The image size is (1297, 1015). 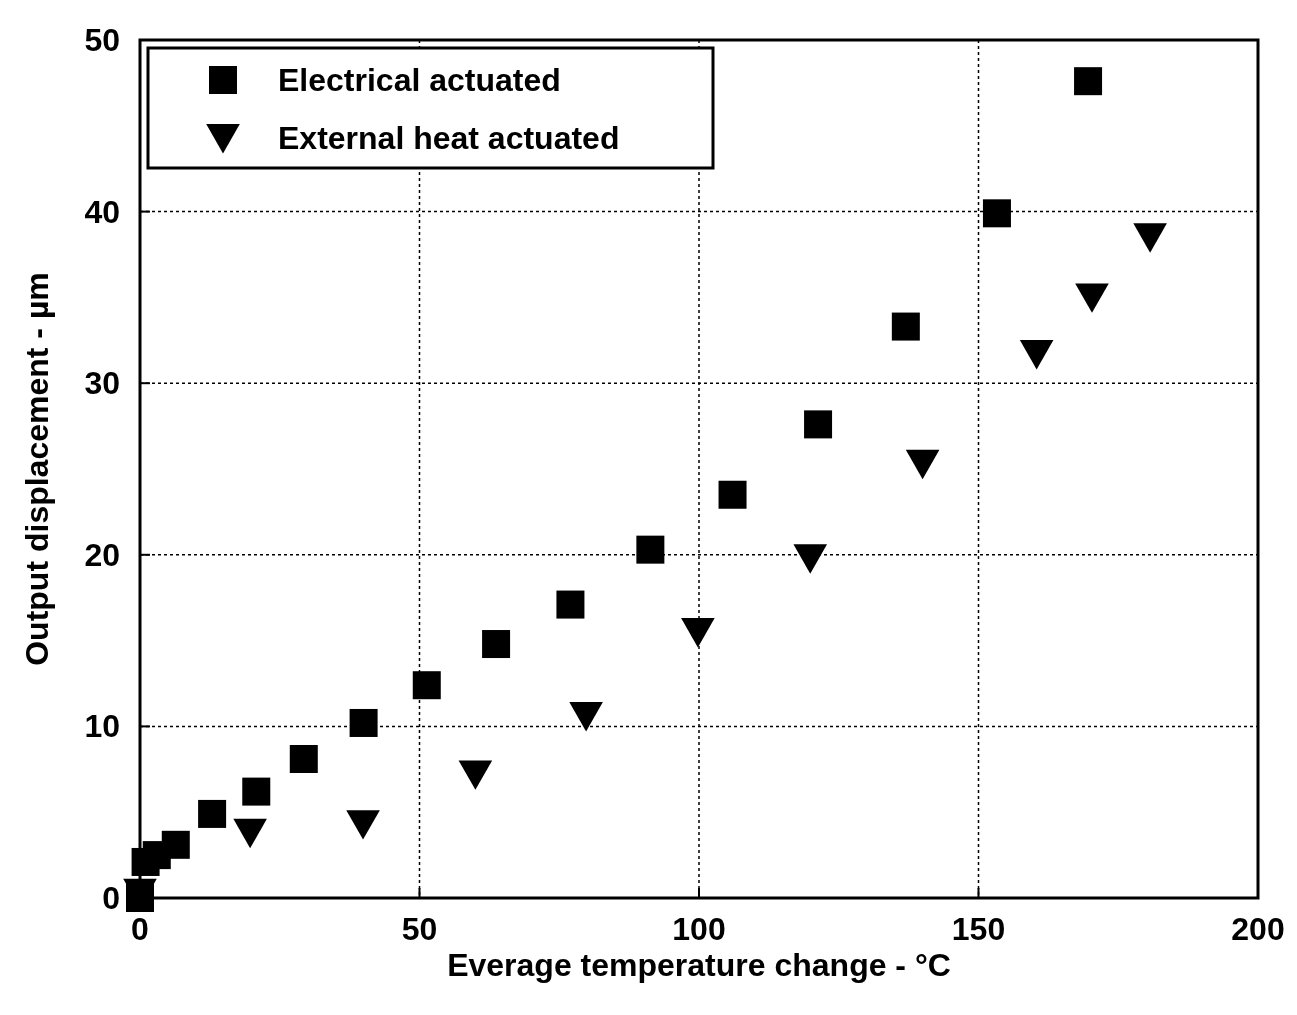 I want to click on y-tick-label: 50, so click(x=102, y=40).